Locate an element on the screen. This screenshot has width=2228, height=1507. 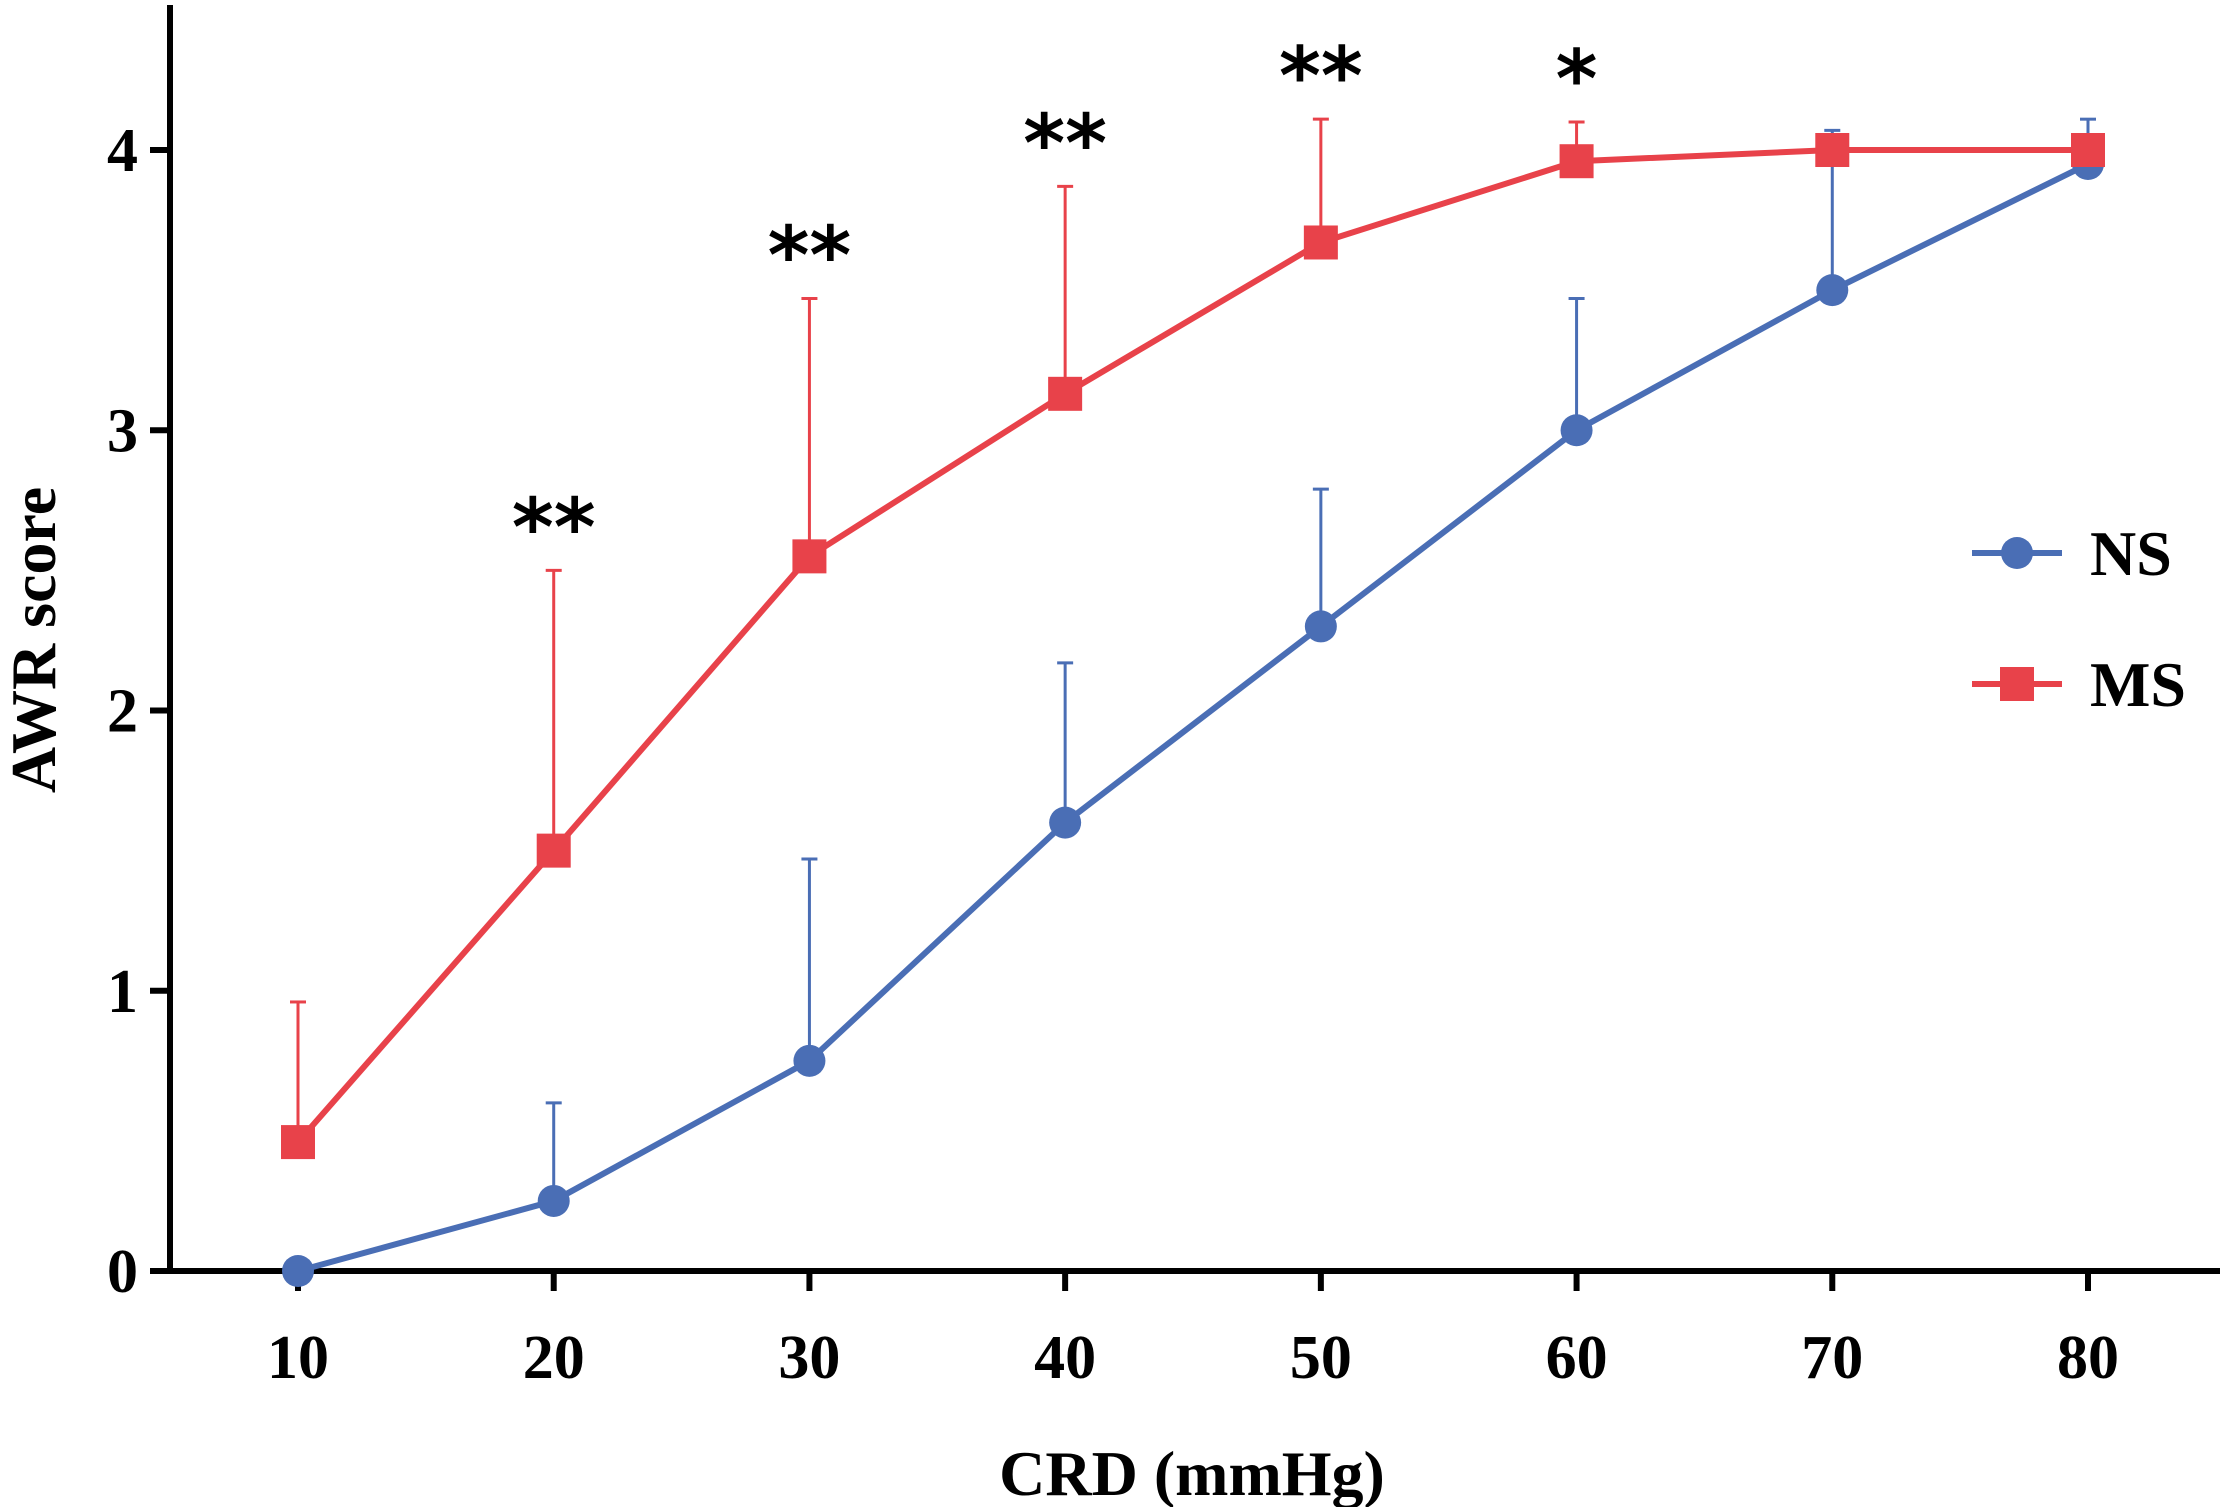
significance-label: * is located at coordinates (1577, 79).